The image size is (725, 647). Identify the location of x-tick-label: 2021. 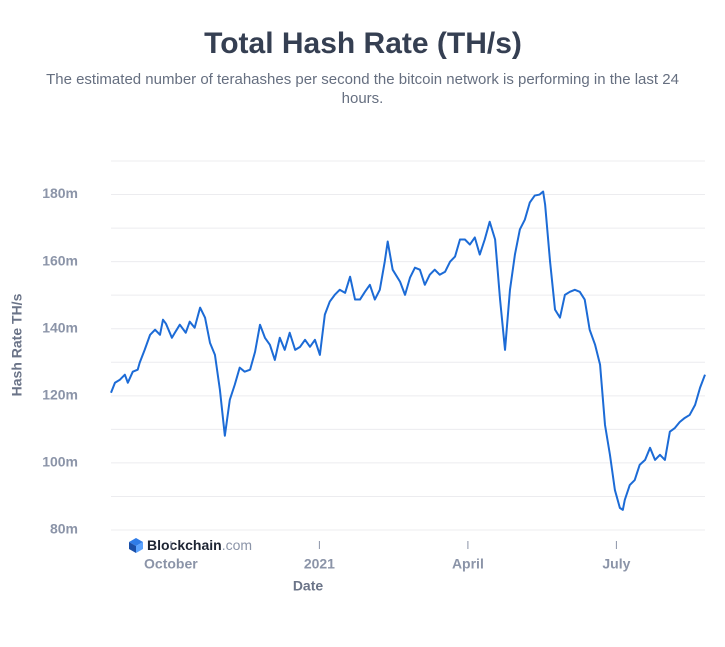
(319, 564).